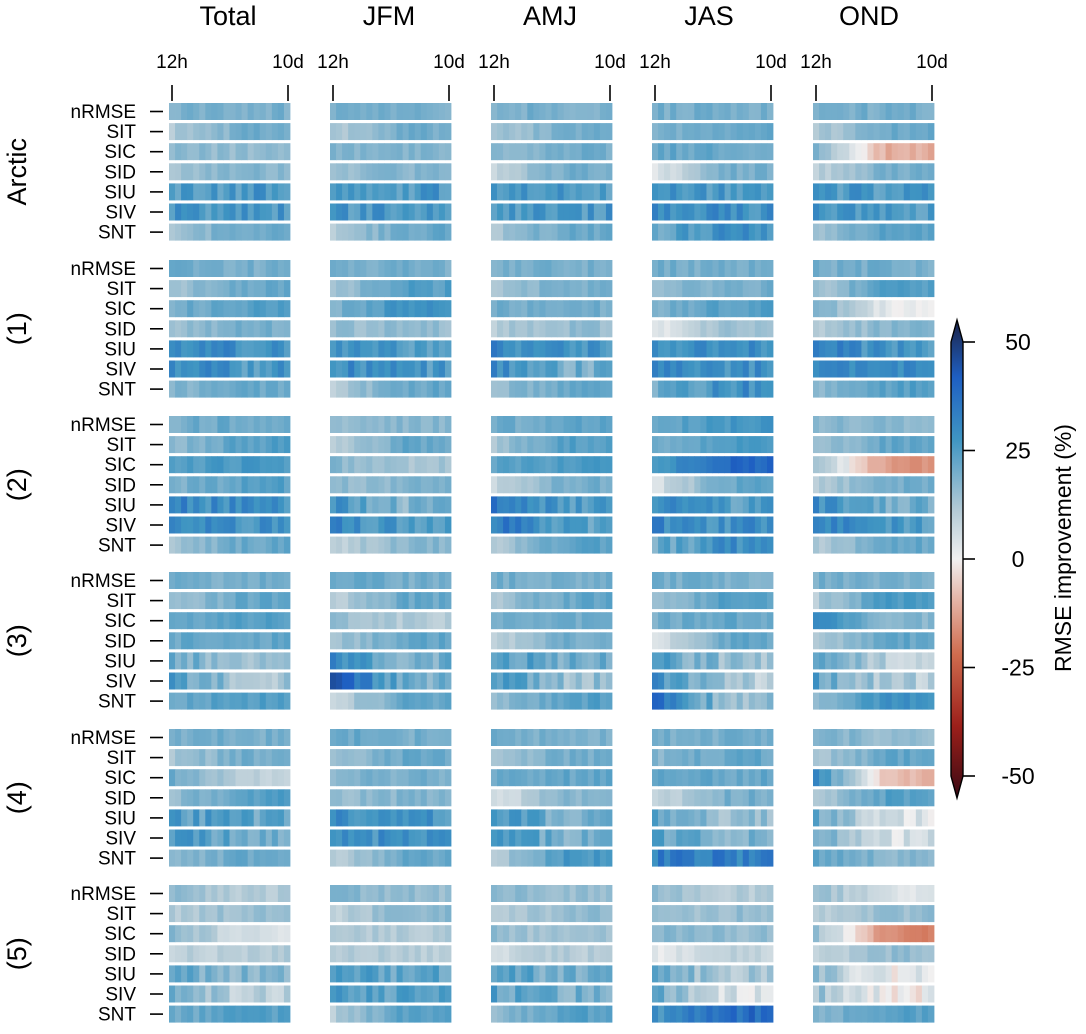 This screenshot has width=1086, height=1034. I want to click on variable-label: SIC, so click(120, 309).